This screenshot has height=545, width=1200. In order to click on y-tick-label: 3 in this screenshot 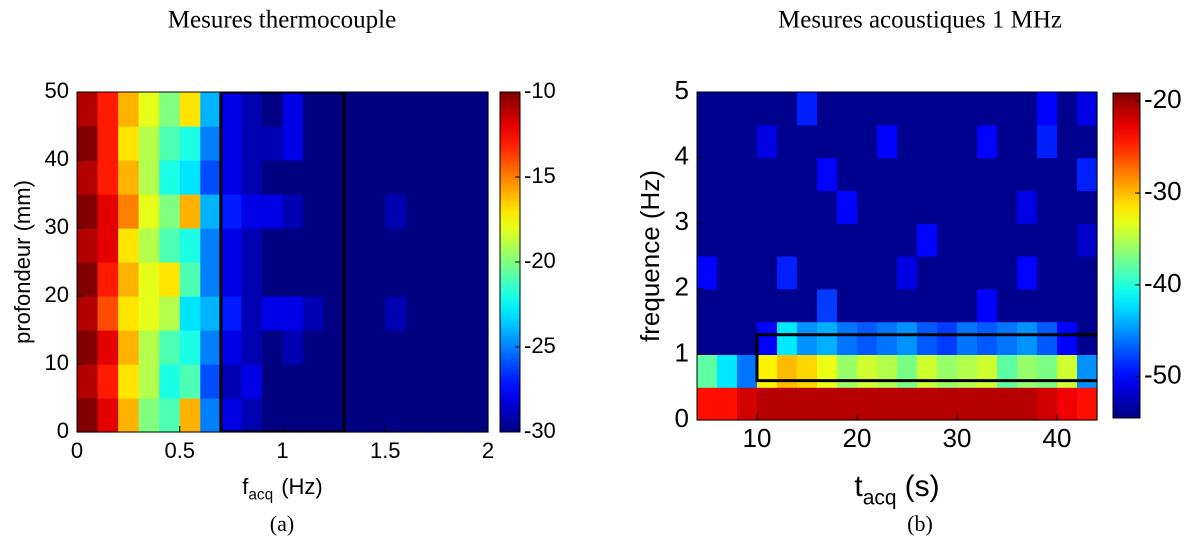, I will do `click(682, 221)`.